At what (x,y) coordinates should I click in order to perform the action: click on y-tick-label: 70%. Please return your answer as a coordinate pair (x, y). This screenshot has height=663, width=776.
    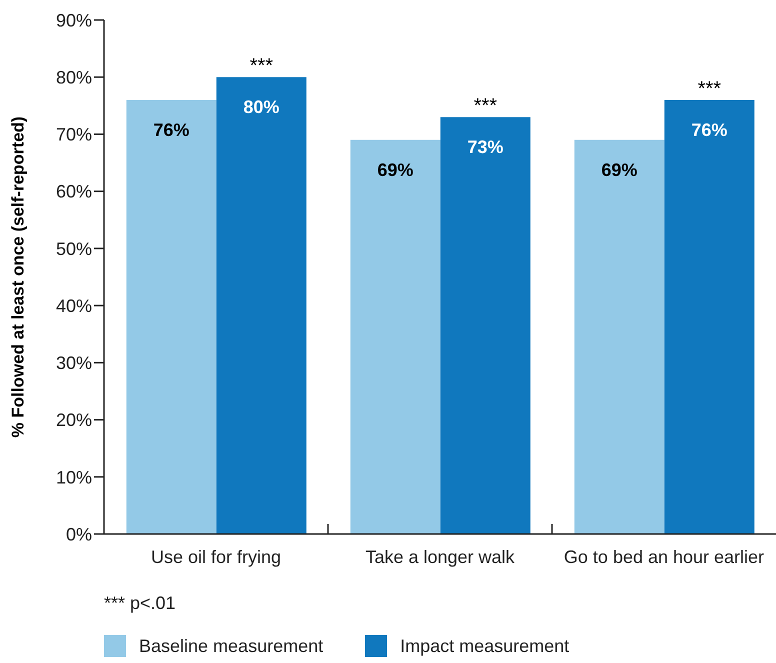
    Looking at the image, I should click on (74, 134).